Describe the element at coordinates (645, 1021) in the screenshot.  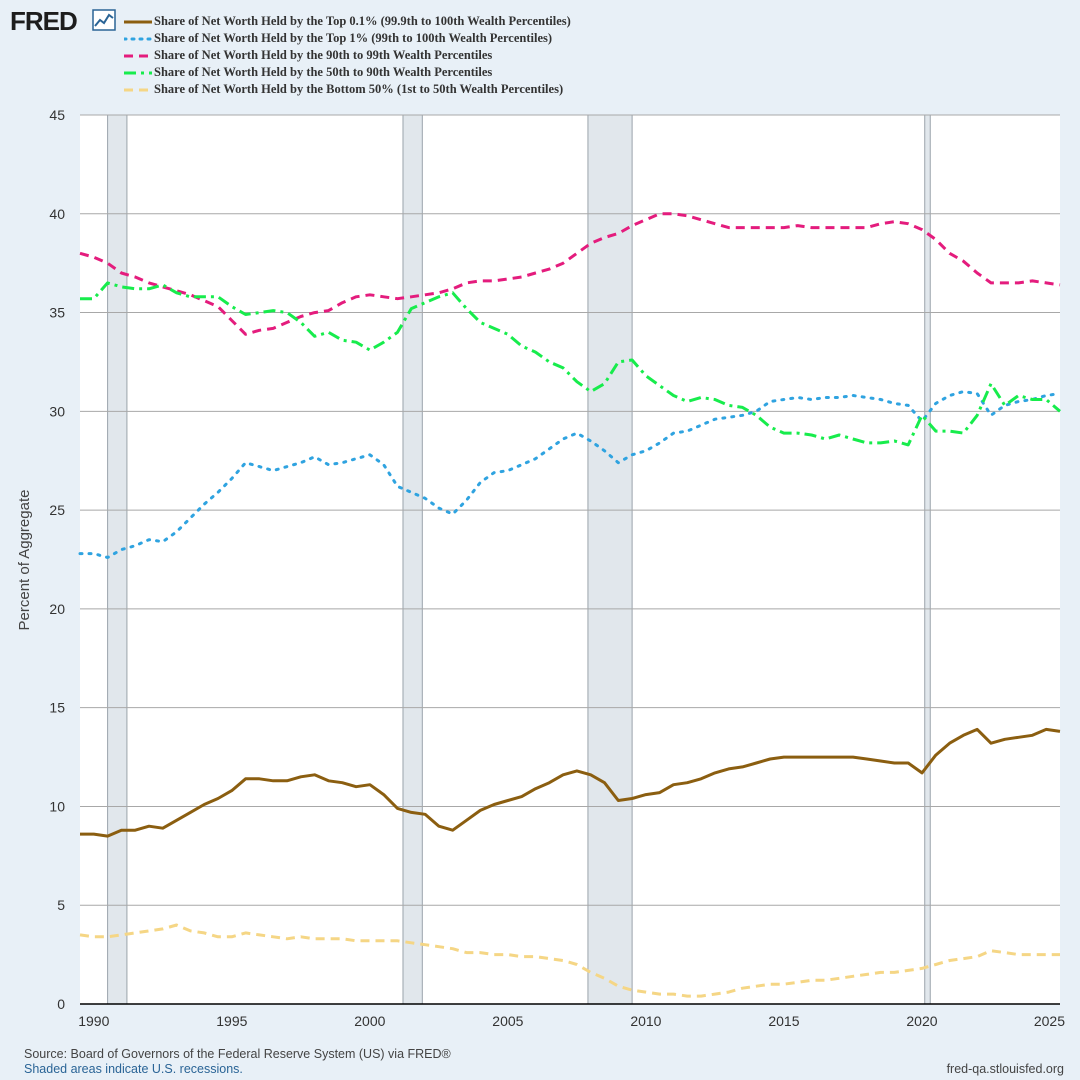
I see `x-tick-label: 2010` at that location.